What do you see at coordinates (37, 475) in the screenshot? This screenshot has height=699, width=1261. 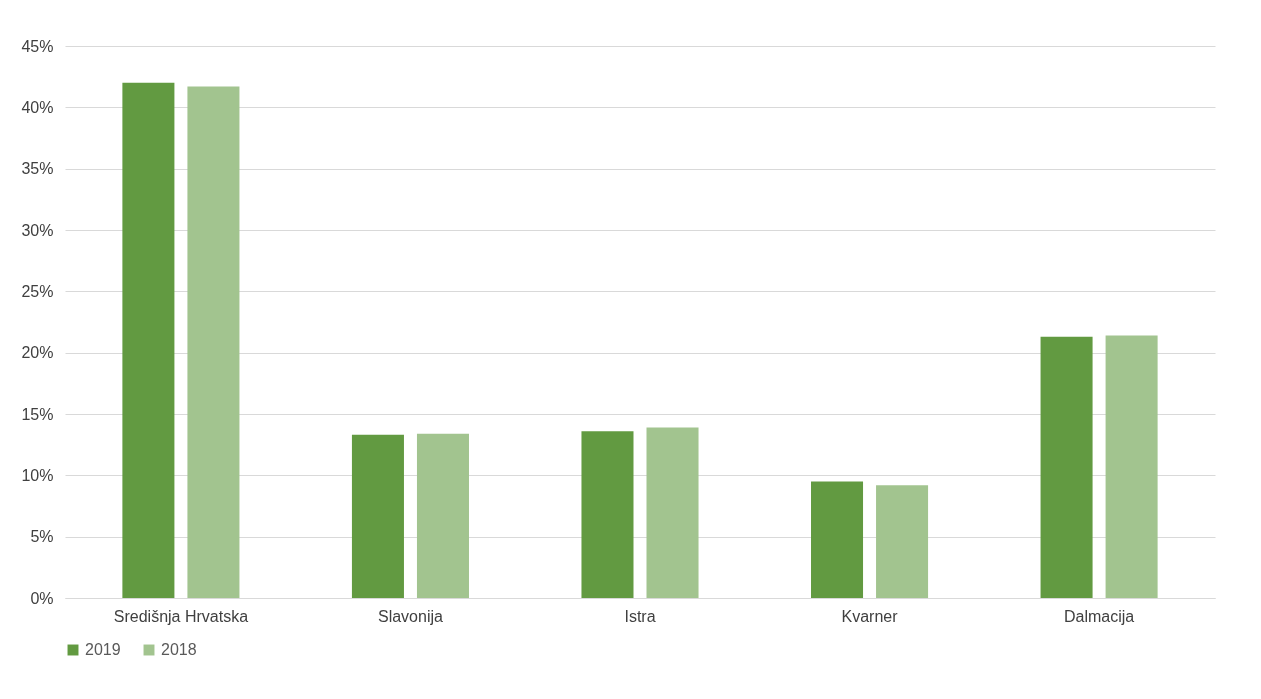 I see `y-tick-label: 10%` at bounding box center [37, 475].